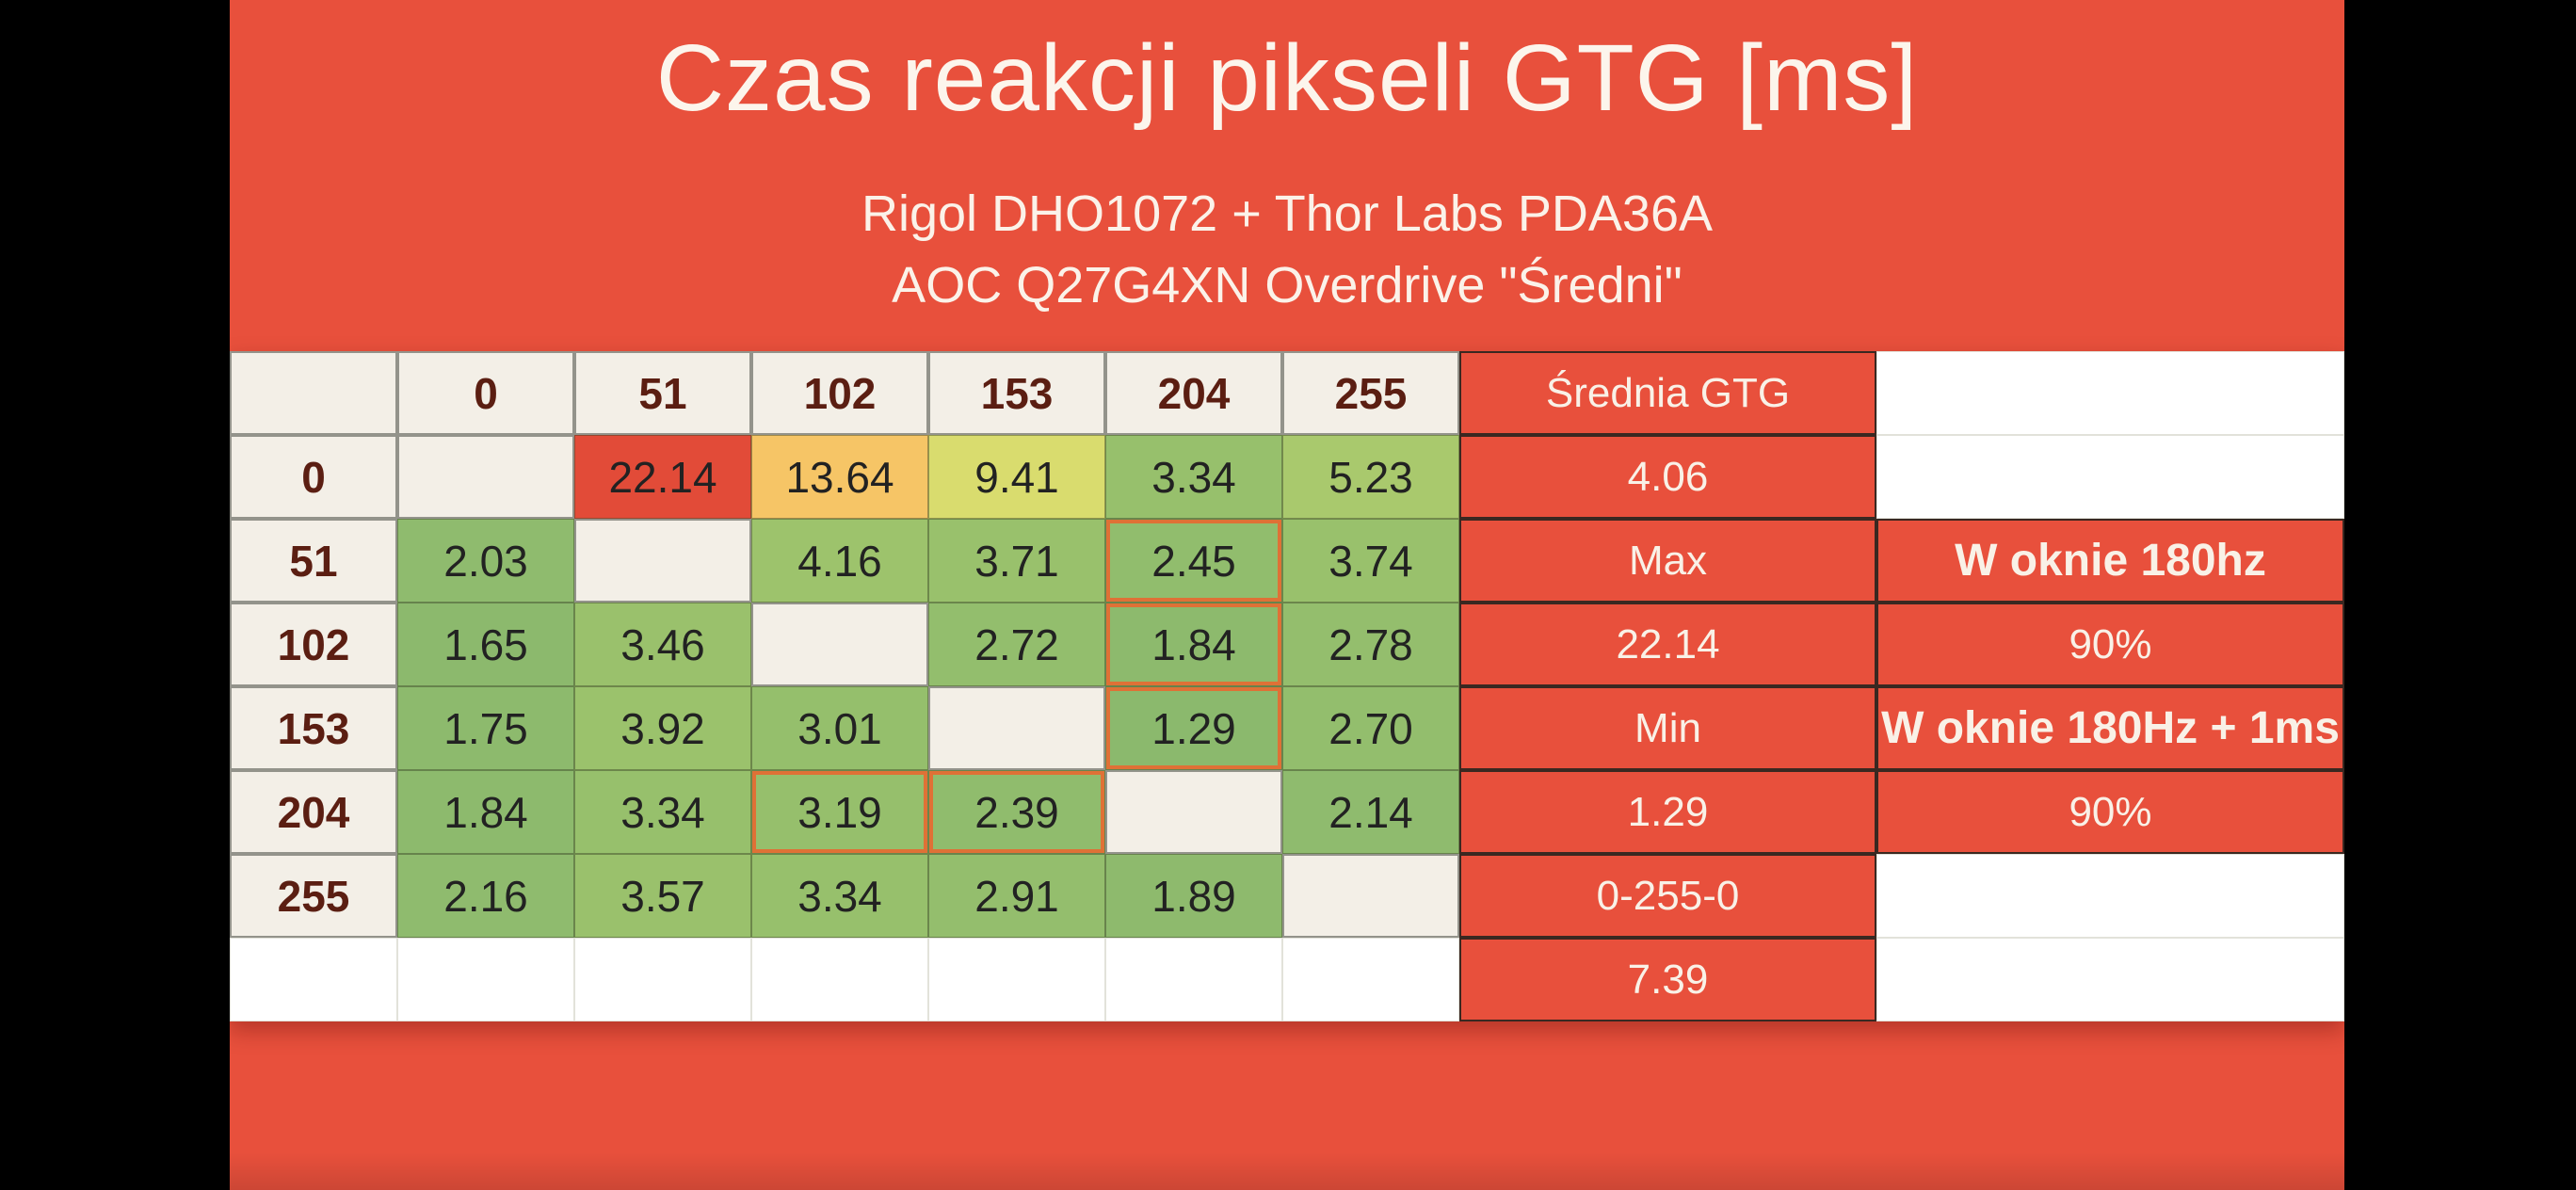 Image resolution: width=2576 pixels, height=1190 pixels. What do you see at coordinates (662, 644) in the screenshot?
I see `value-cell: 3.46` at bounding box center [662, 644].